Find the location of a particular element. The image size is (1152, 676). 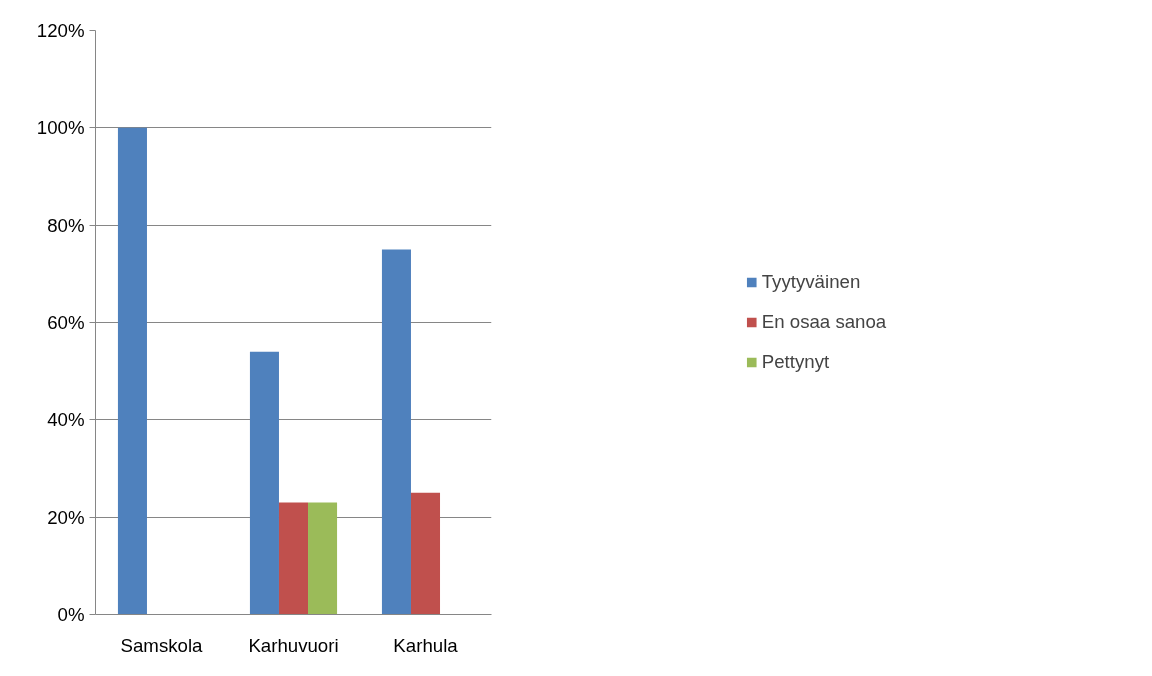

x-tick-label: Karhula is located at coordinates (426, 645).